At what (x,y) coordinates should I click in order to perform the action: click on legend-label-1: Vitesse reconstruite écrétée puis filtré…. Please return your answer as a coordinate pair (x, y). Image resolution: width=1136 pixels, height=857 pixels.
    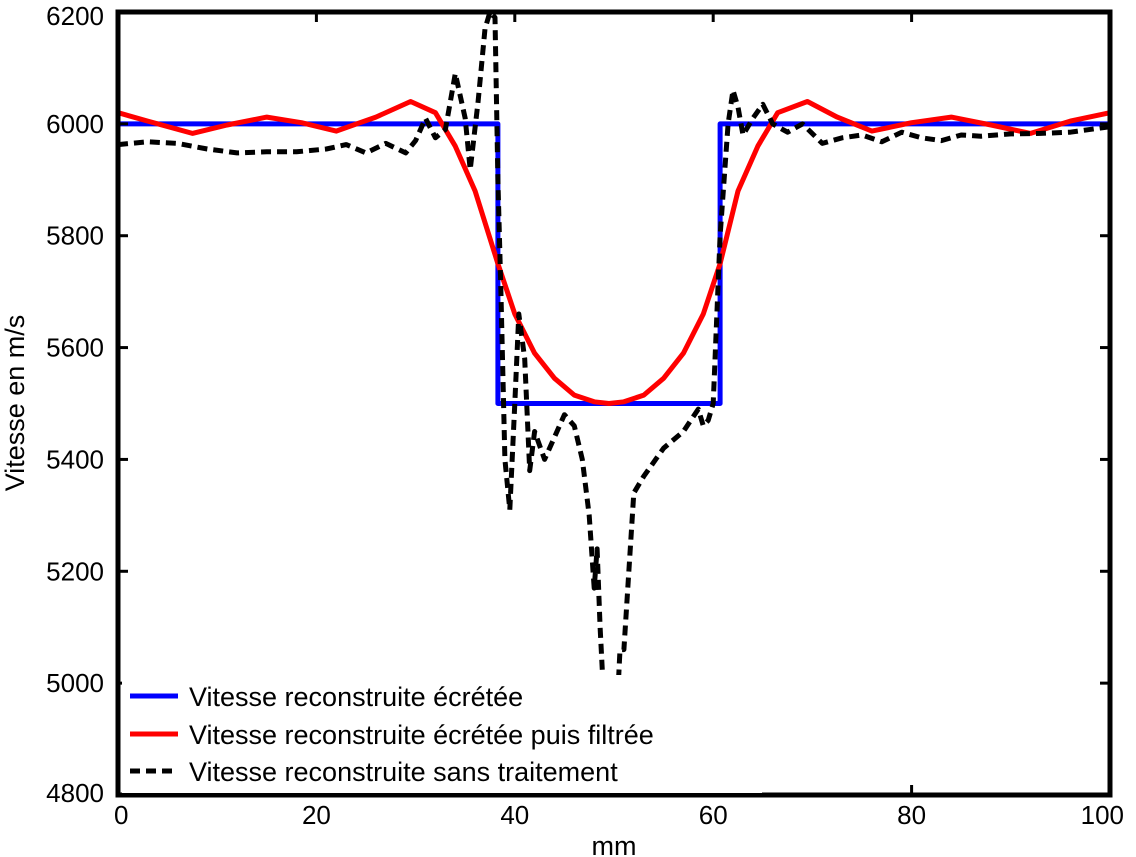
    Looking at the image, I should click on (421, 735).